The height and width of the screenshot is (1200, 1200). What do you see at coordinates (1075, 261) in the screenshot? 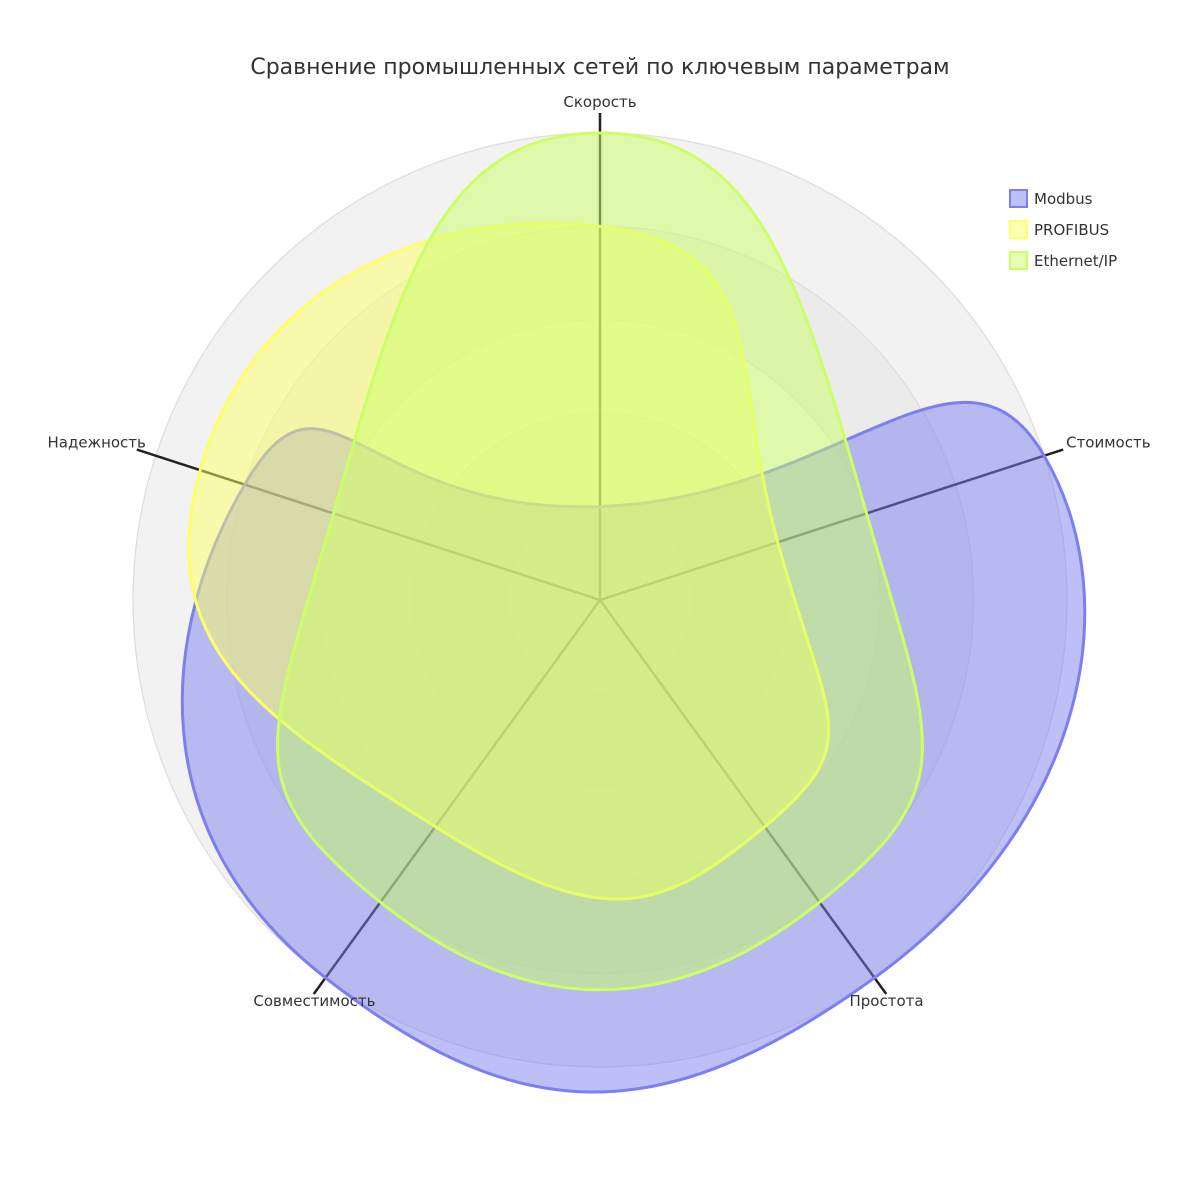
I see `legend-label-ethernet-ip: Ethernet/IP` at bounding box center [1075, 261].